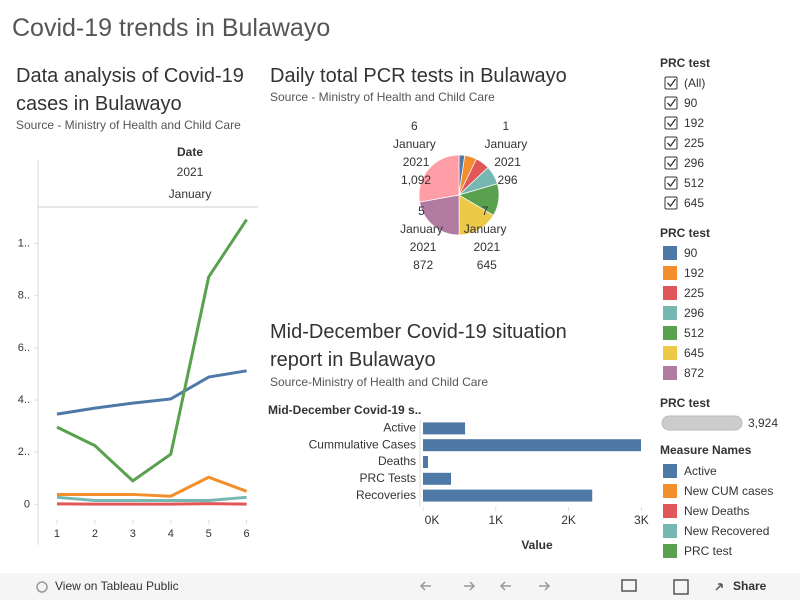 The height and width of the screenshot is (600, 800). What do you see at coordinates (190, 194) in the screenshot?
I see `column-header: January` at bounding box center [190, 194].